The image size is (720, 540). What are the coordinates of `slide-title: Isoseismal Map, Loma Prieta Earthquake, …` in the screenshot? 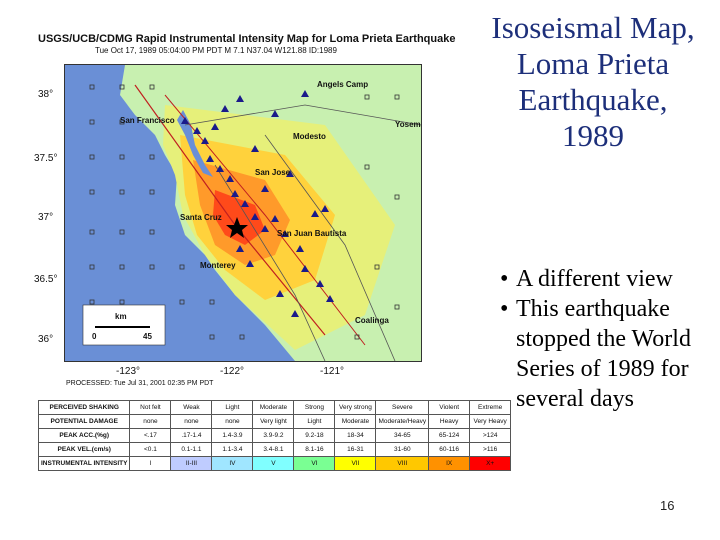 It's located at (593, 82).